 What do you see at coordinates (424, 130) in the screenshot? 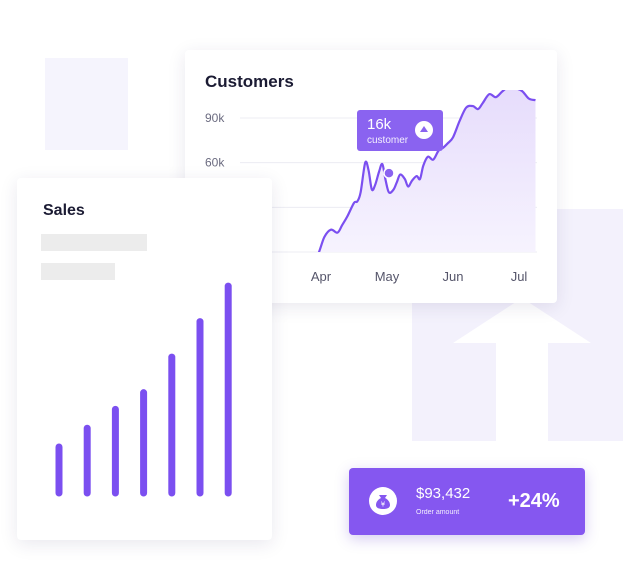
I see `arrow-up-circle-icon` at bounding box center [424, 130].